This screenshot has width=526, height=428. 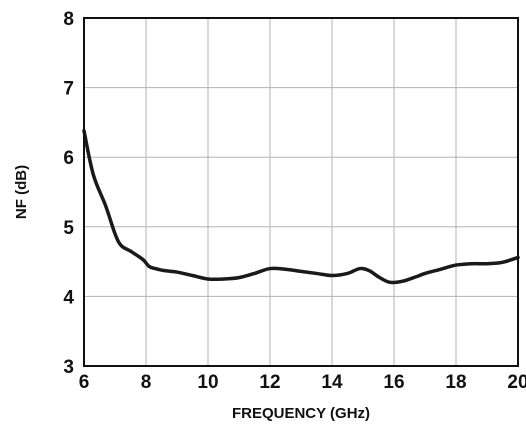 I want to click on y-tick-label: 8, so click(x=68, y=19).